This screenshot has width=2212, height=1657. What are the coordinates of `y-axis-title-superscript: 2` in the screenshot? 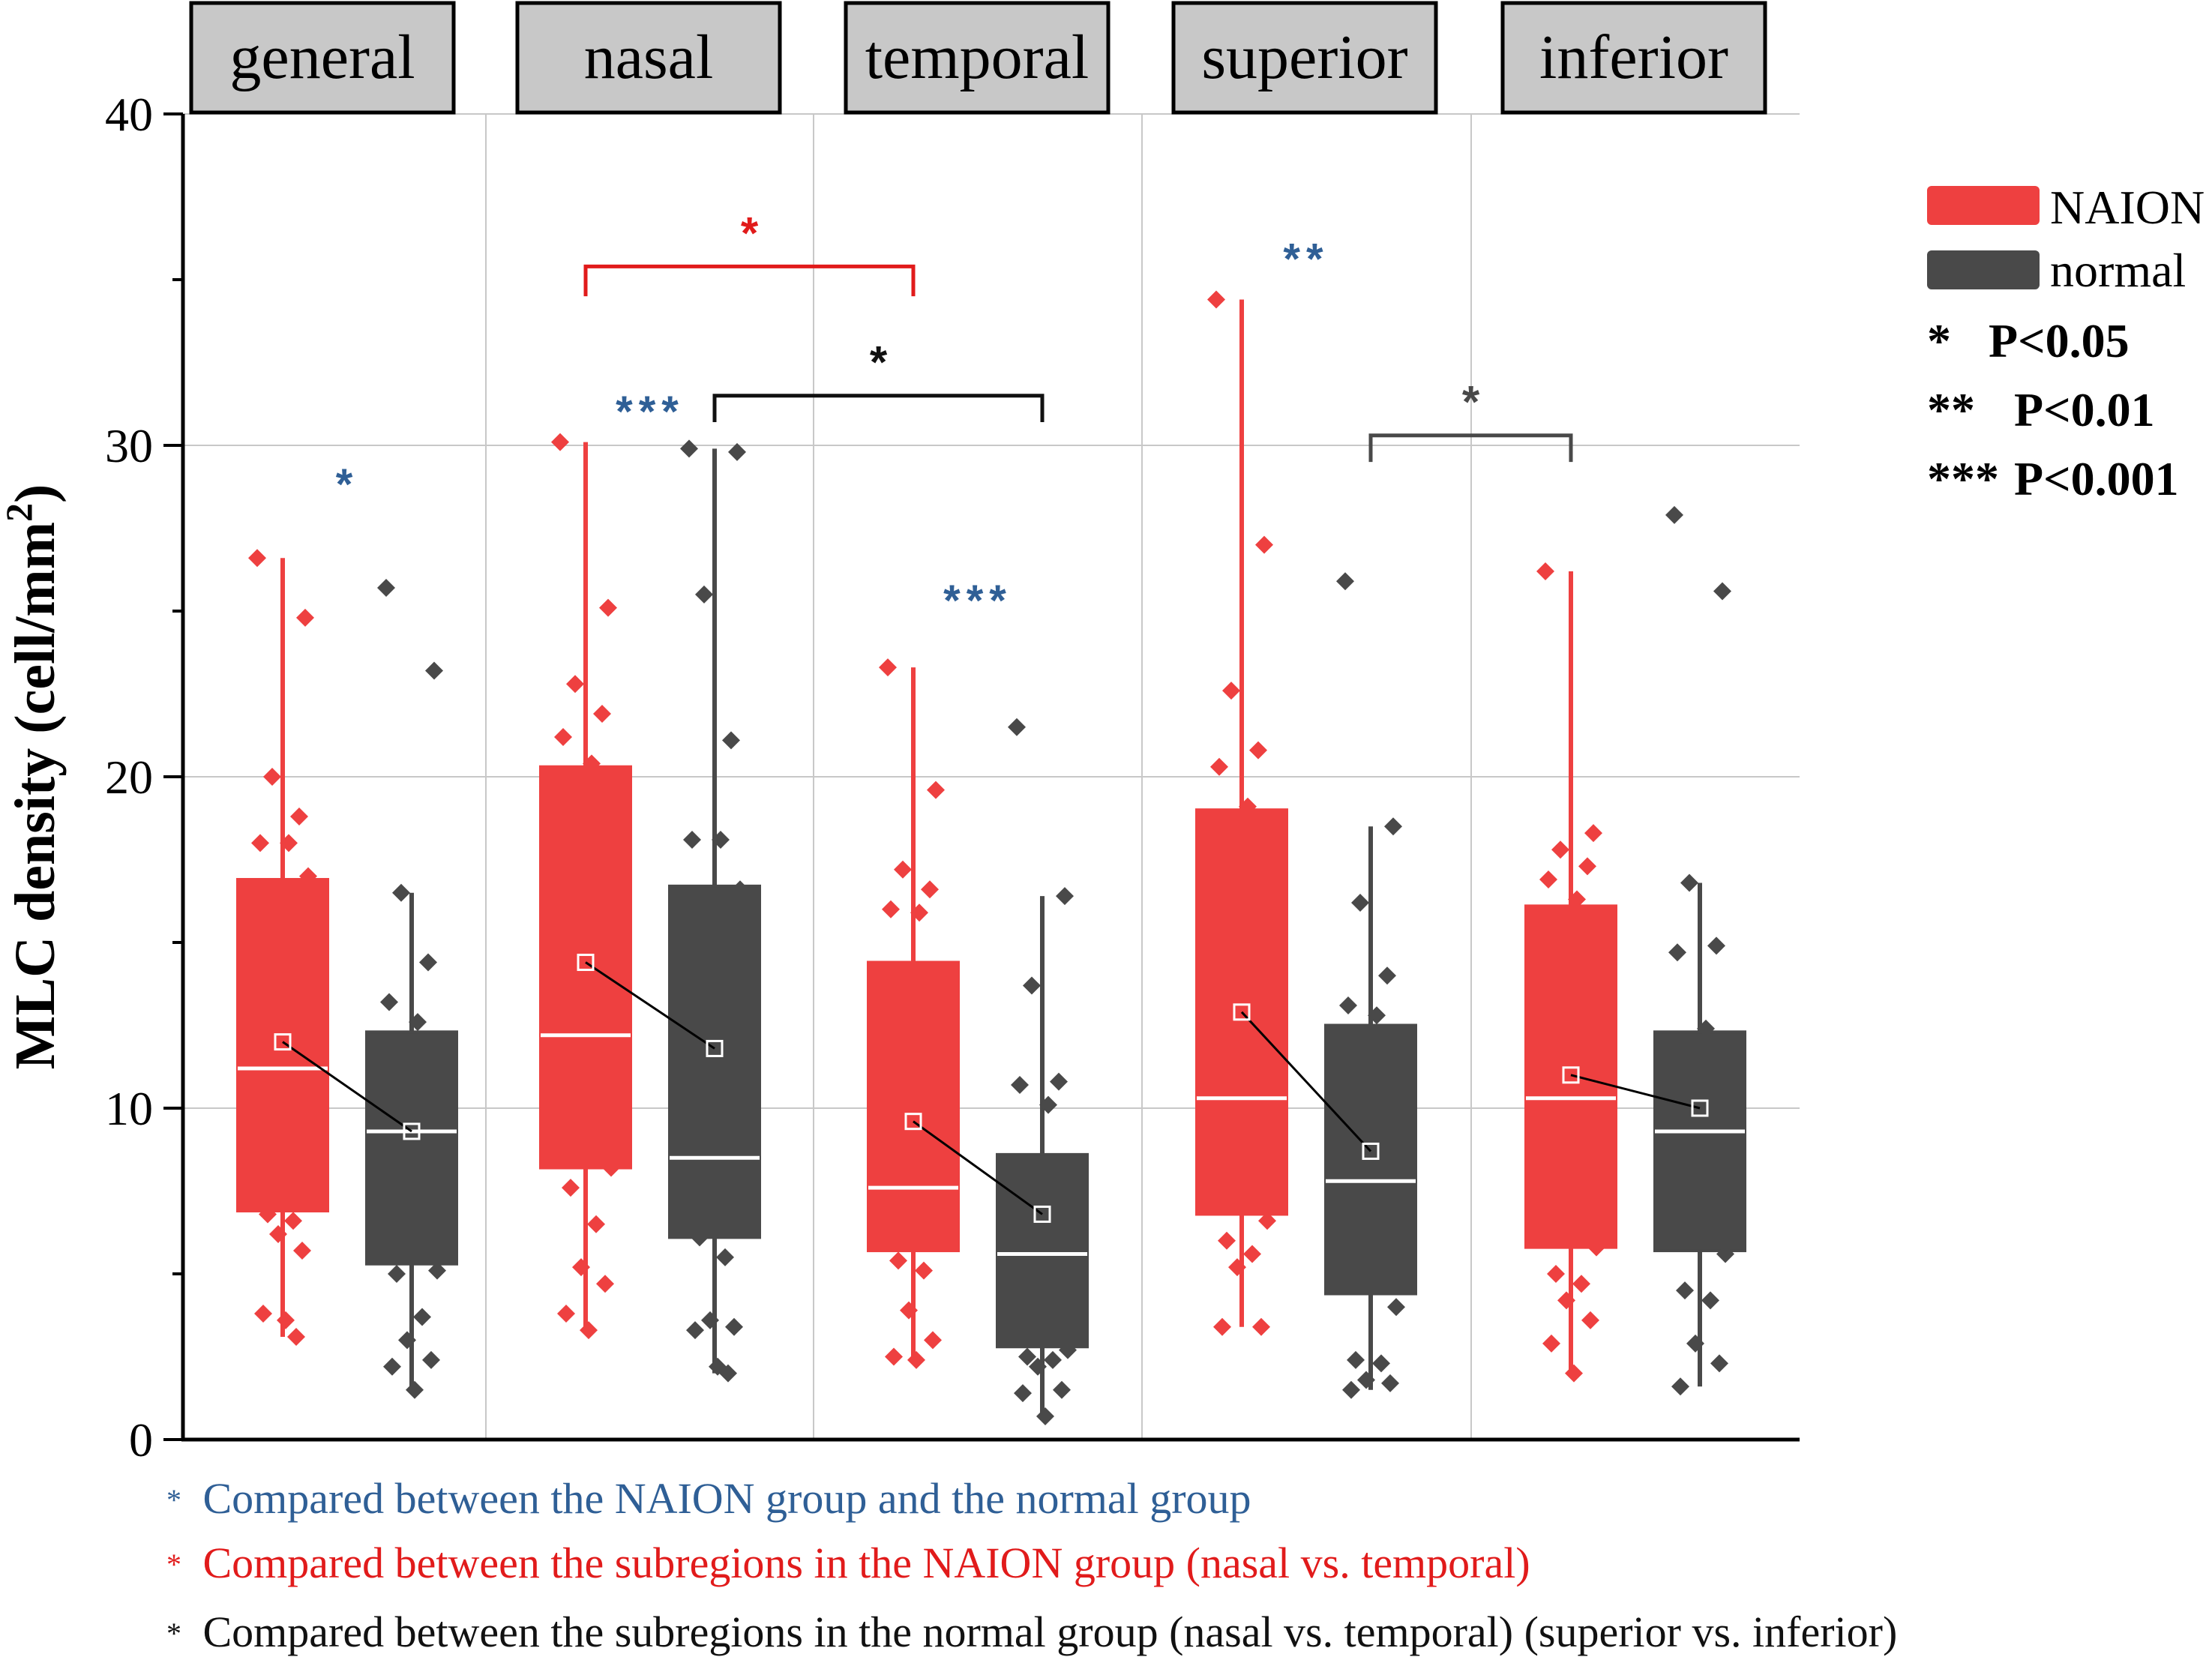 It's located at (20, 512).